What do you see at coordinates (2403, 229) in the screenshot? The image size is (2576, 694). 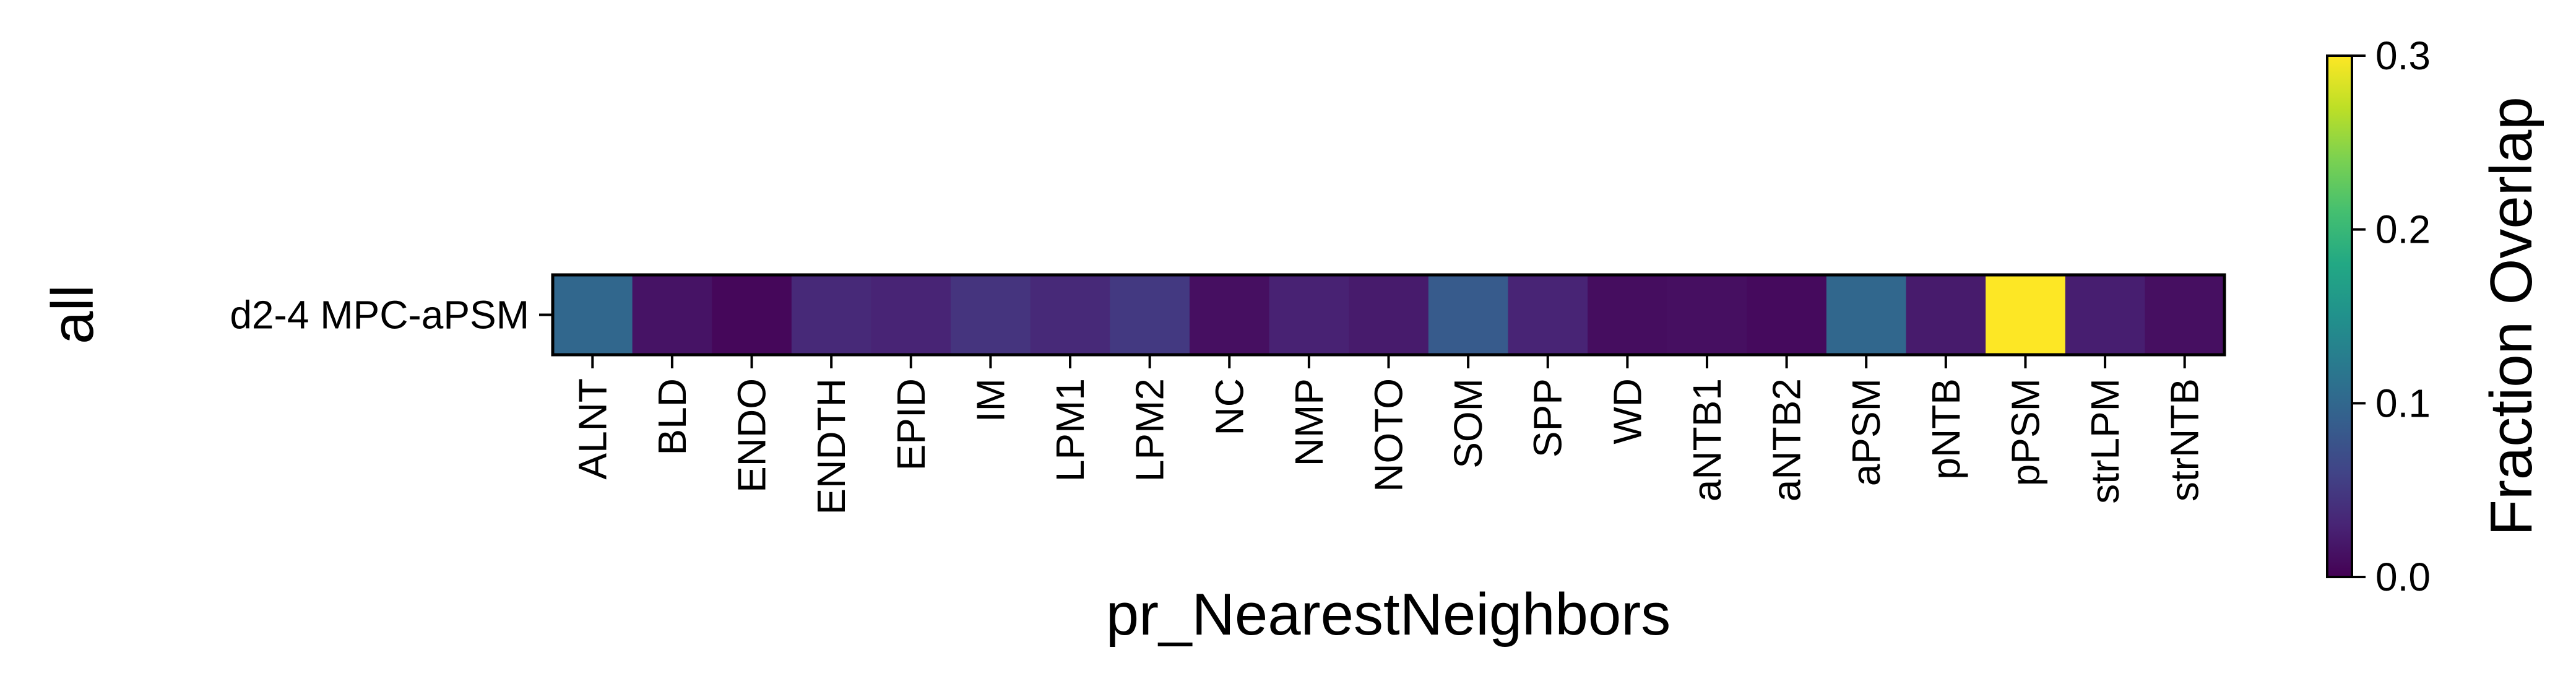 I see `colorbar-tick-label: 0.2` at bounding box center [2403, 229].